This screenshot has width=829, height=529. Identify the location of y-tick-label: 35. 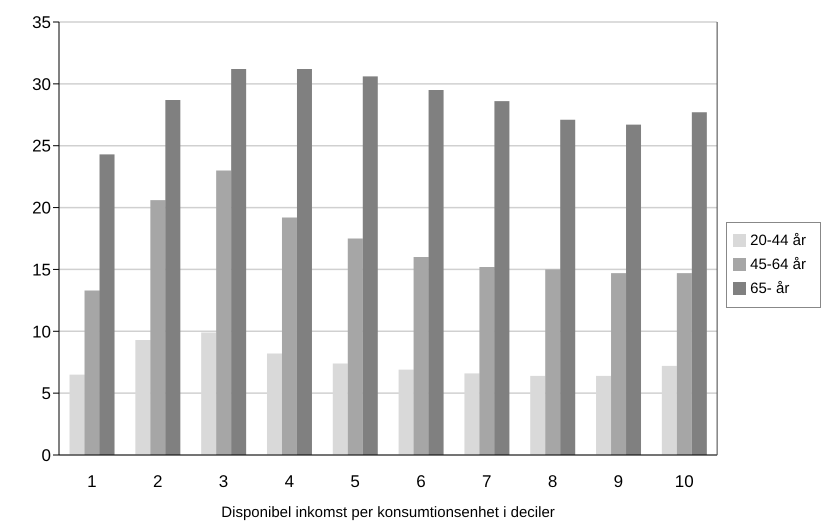
(41, 22).